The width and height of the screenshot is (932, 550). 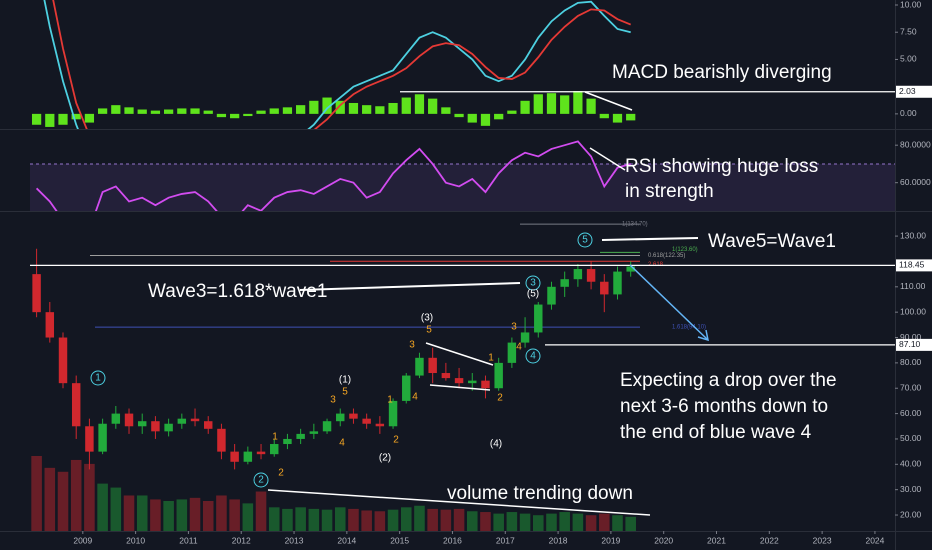 I want to click on annotation: volume trending down, so click(x=540, y=493).